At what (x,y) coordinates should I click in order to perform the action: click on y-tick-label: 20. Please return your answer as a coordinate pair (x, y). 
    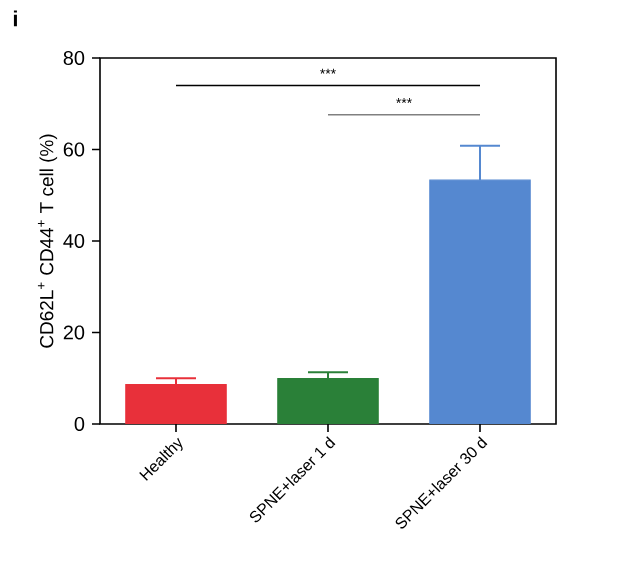
    Looking at the image, I should click on (74, 332).